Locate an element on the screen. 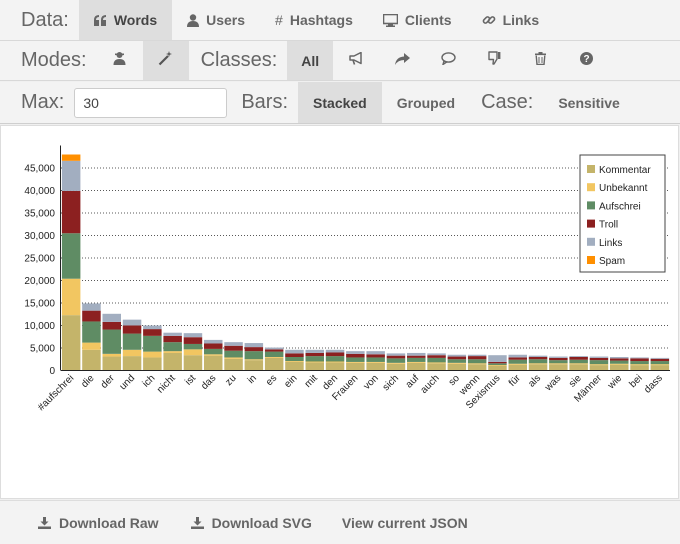  x-tick-label: und is located at coordinates (128, 383).